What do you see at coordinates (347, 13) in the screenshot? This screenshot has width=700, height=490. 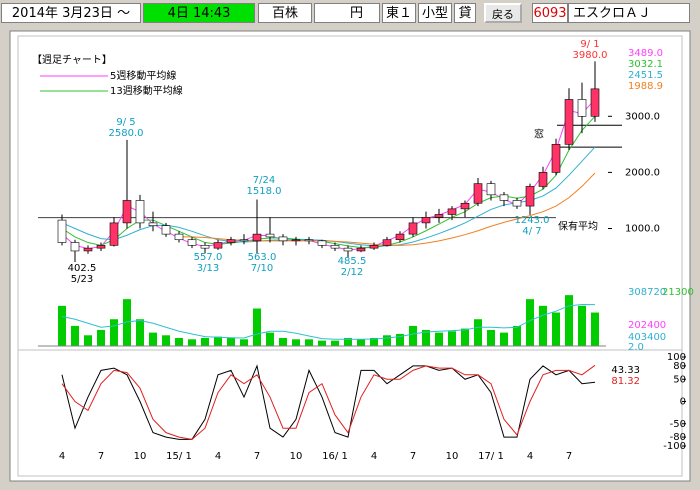 I see `currency-select: 円` at bounding box center [347, 13].